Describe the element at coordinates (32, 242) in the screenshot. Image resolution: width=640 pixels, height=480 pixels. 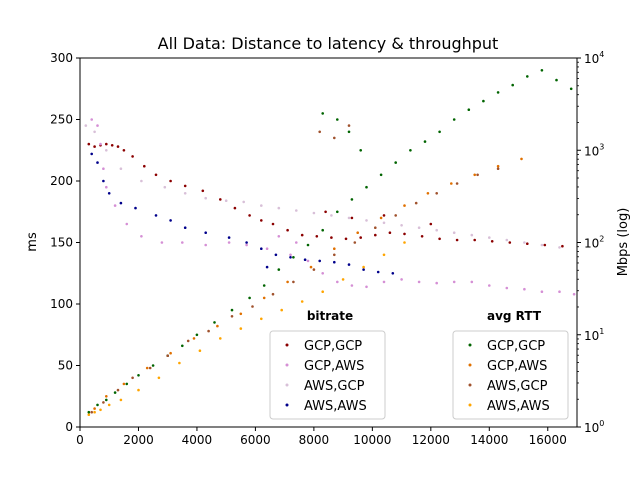
I see `y-axis-label: ms` at that location.